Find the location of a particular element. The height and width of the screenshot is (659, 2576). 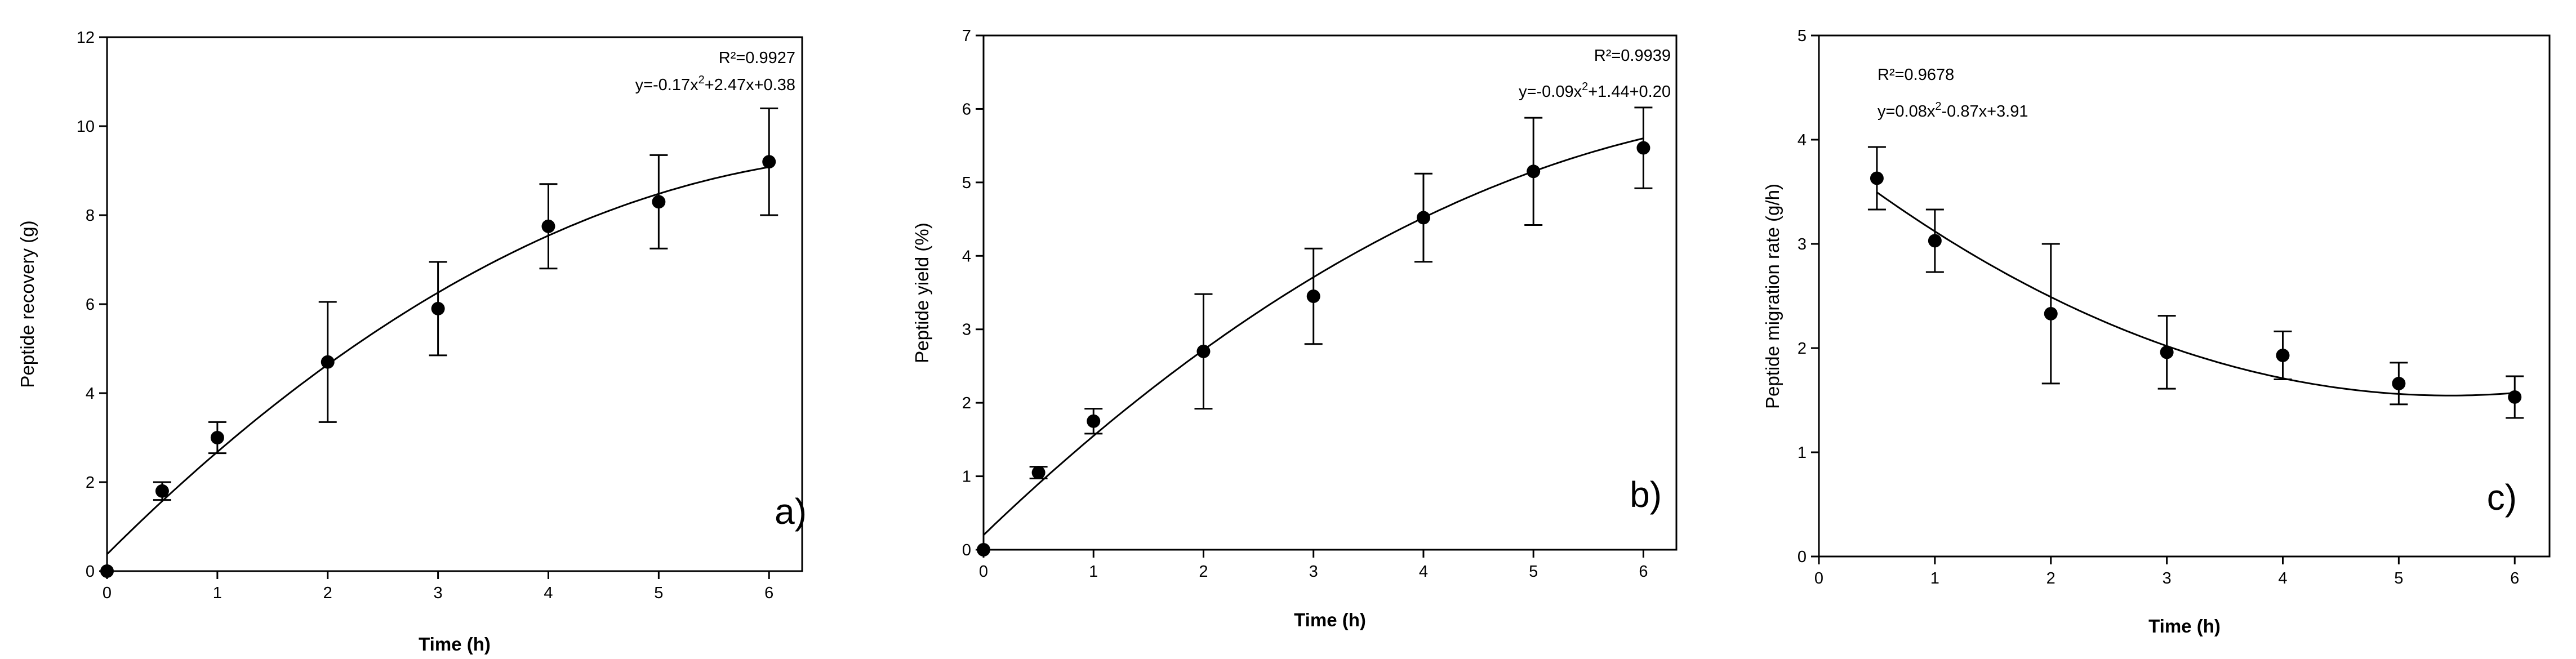

panel-b-ytick-label: 6 is located at coordinates (966, 109).